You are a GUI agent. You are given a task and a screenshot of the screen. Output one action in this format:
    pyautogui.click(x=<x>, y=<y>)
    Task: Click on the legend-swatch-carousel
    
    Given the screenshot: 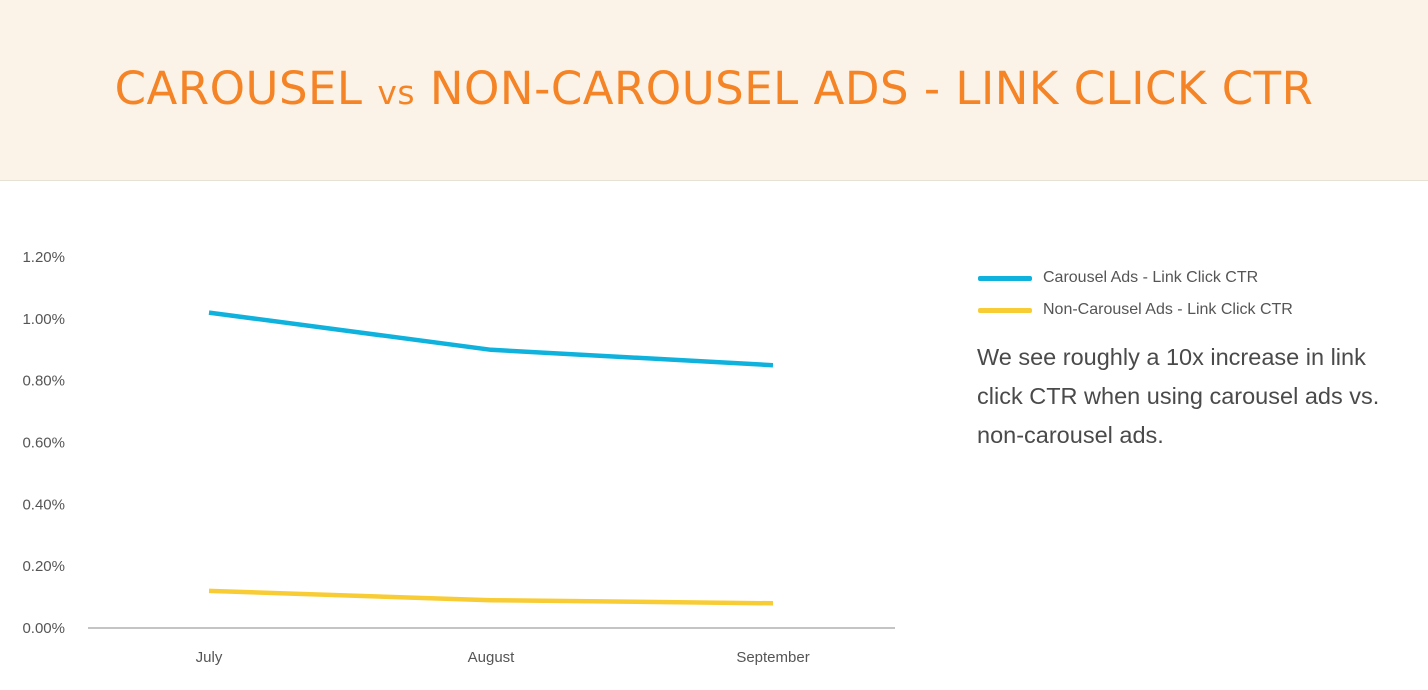 What is the action you would take?
    pyautogui.click(x=1005, y=278)
    